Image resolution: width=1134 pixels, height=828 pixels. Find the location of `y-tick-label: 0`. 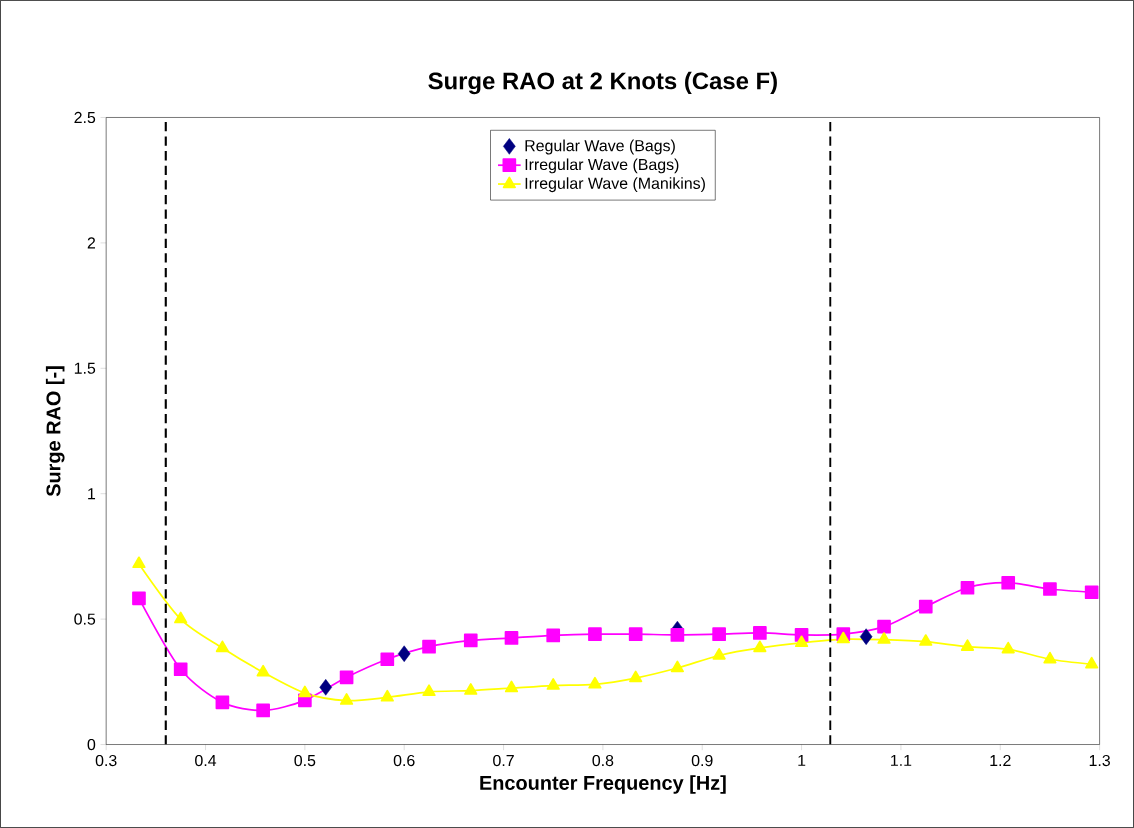

y-tick-label: 0 is located at coordinates (91, 744).